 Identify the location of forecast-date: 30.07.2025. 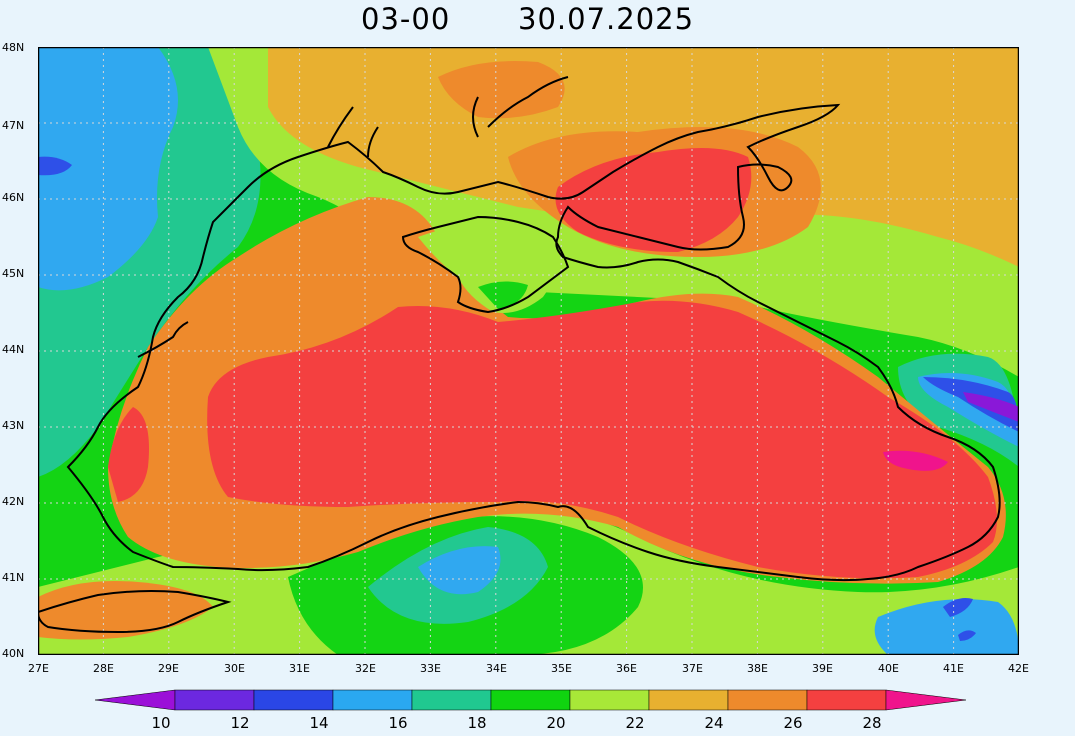
(606, 19).